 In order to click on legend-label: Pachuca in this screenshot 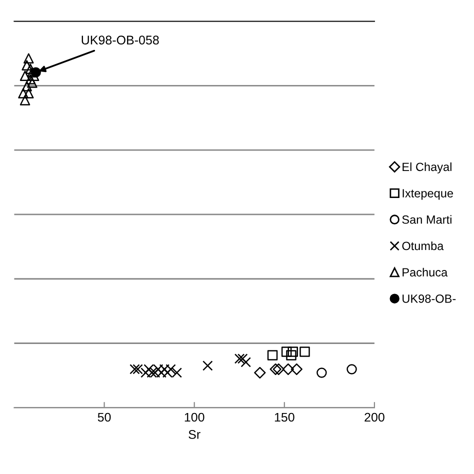, I will do `click(425, 272)`.